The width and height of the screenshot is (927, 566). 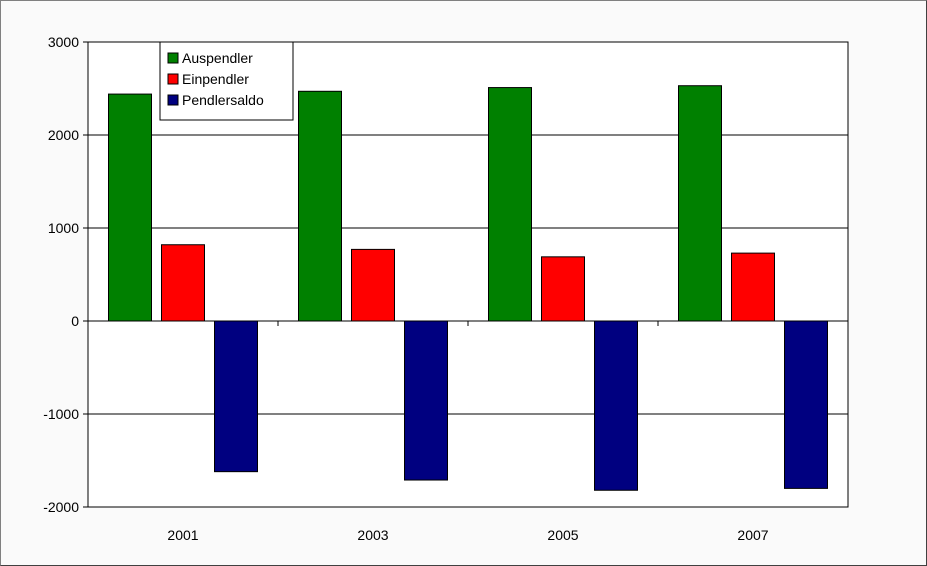 What do you see at coordinates (173, 100) in the screenshot?
I see `legend-swatch-pendlersaldo` at bounding box center [173, 100].